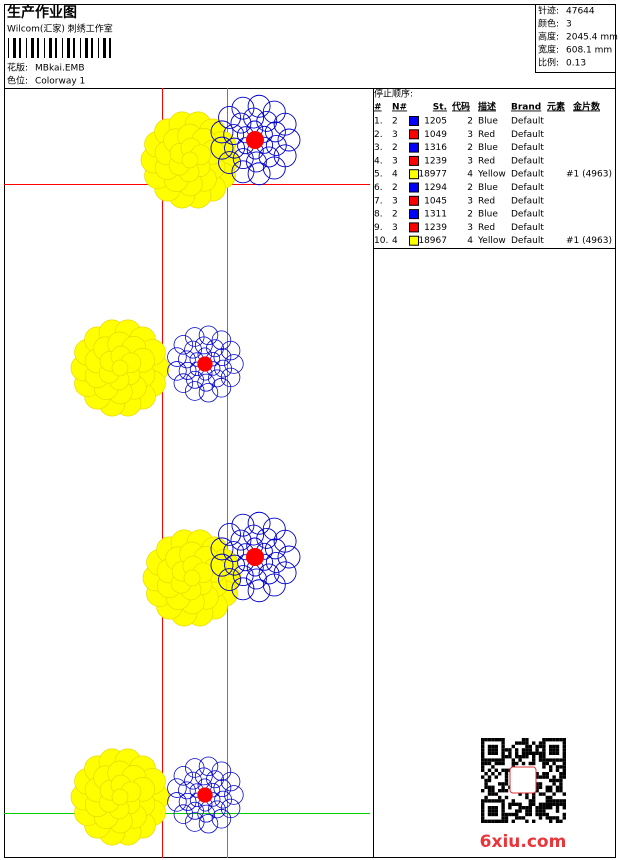  Describe the element at coordinates (60, 69) in the screenshot. I see `design: MBkai.EMB` at that location.